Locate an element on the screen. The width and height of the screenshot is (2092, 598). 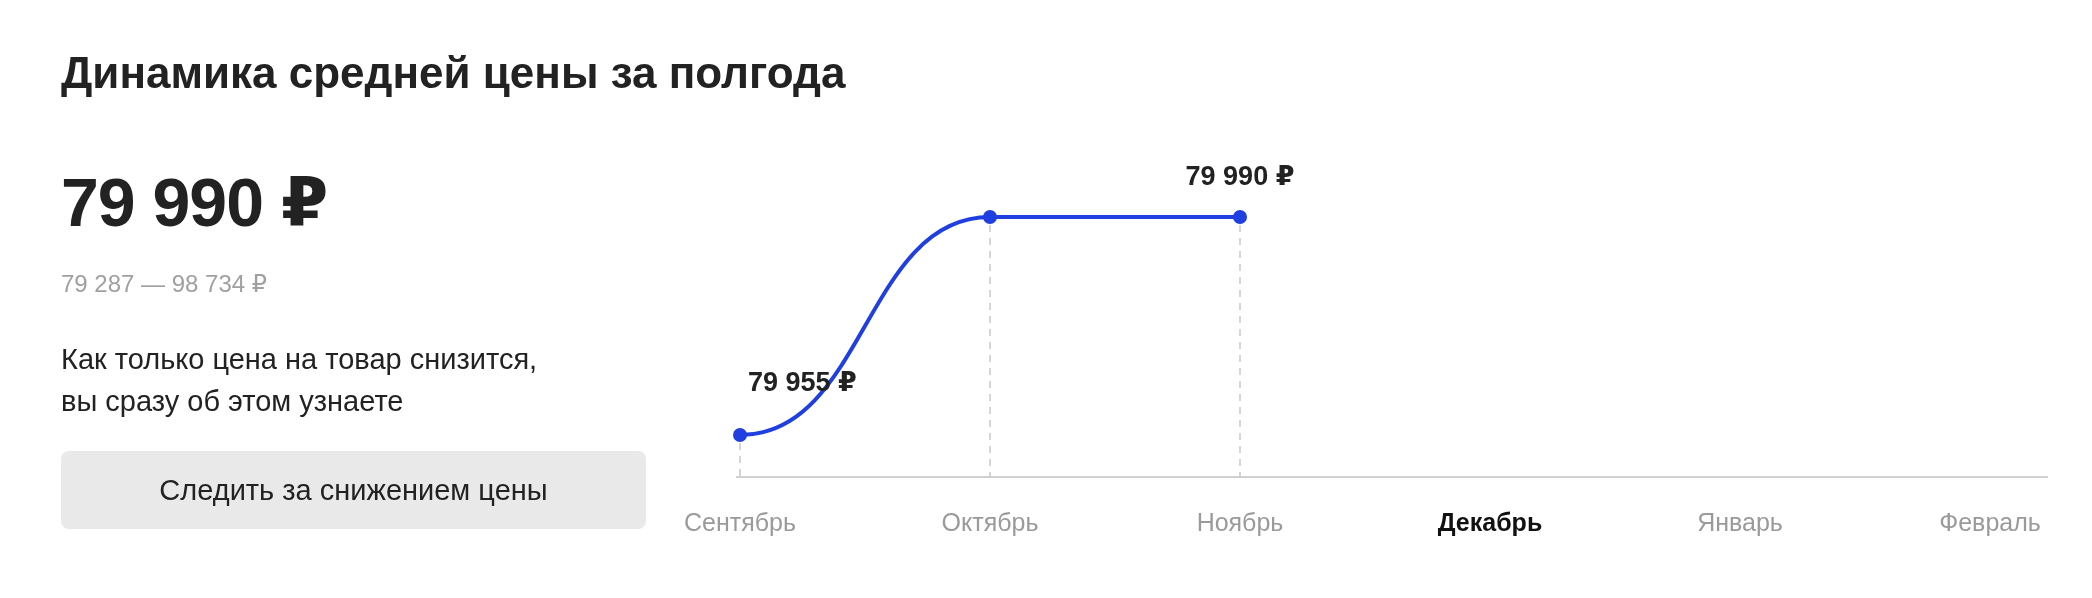
x-tick-label: Ноябрь is located at coordinates (1240, 522).